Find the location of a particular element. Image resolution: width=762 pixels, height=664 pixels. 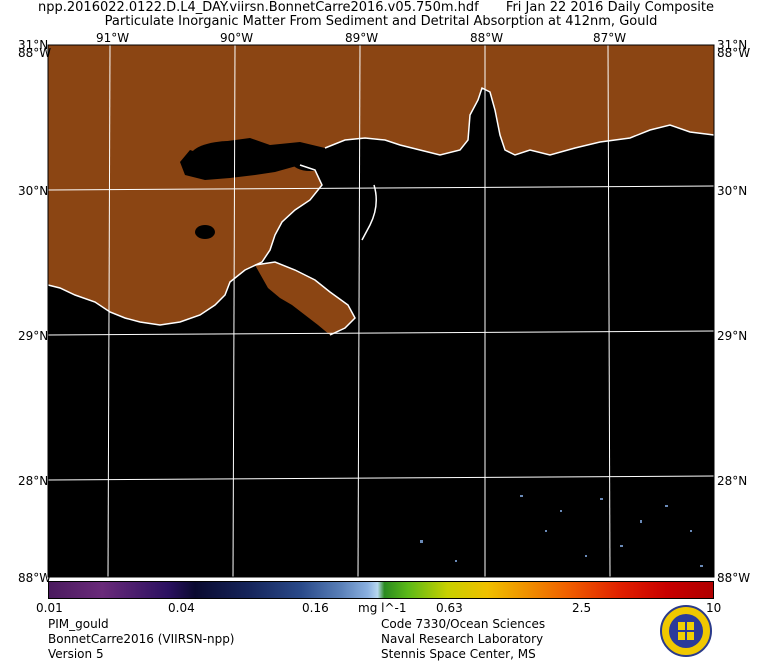

lon-label: 88°W is located at coordinates (487, 38).